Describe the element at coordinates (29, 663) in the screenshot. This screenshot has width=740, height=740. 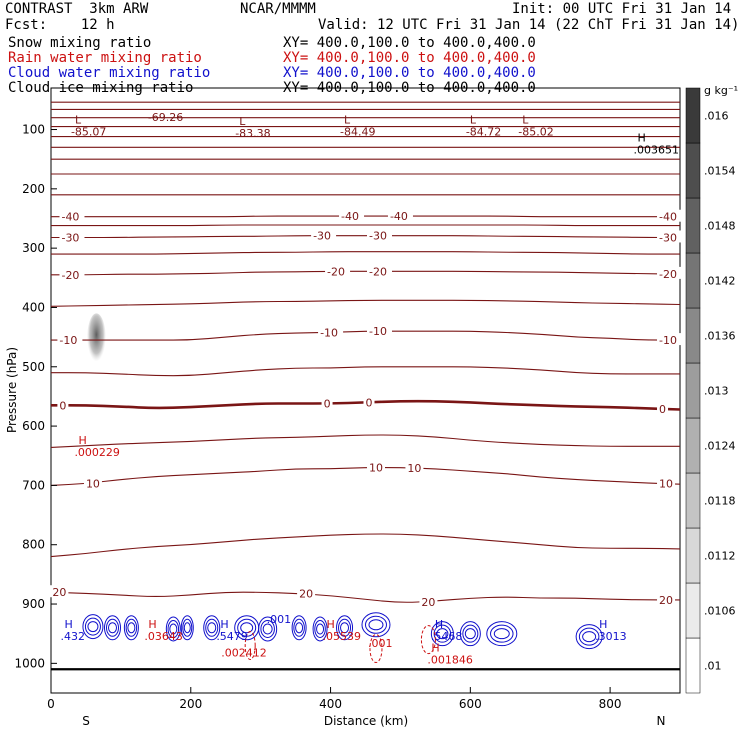
I see `y-tick-label: 1000` at that location.